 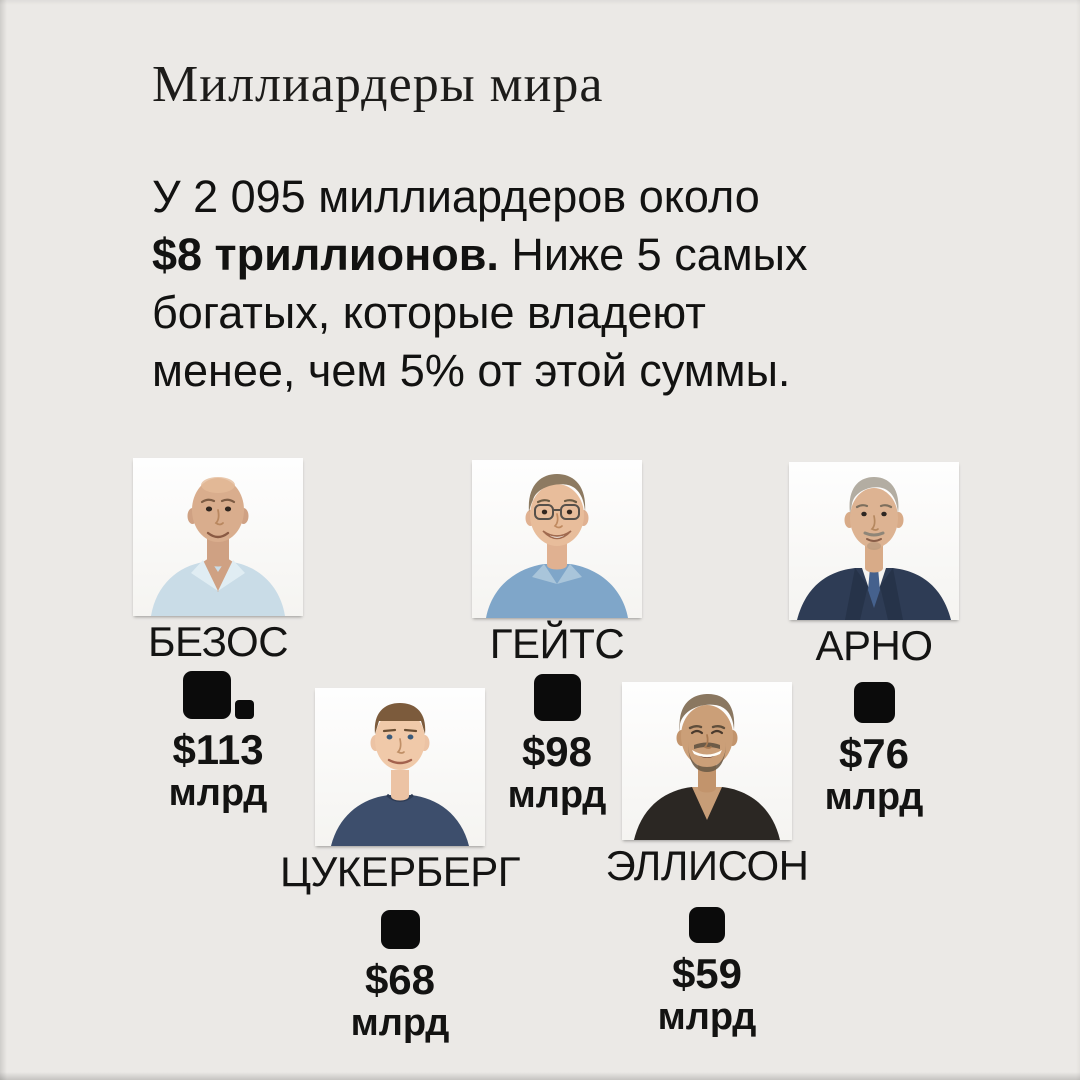 I want to click on billionaire-card-ellison: ЭЛЛИСОН $59 млрд, so click(x=707, y=860).